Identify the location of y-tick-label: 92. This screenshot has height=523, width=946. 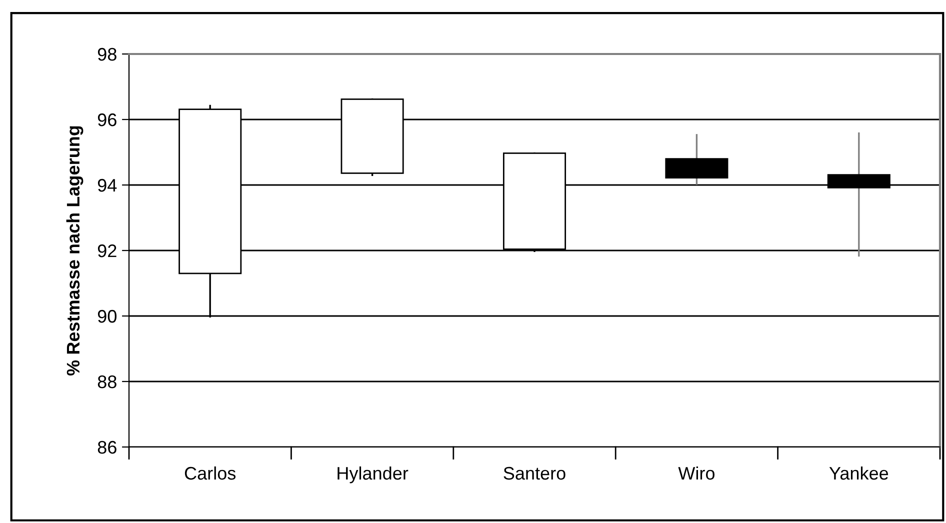
(107, 251).